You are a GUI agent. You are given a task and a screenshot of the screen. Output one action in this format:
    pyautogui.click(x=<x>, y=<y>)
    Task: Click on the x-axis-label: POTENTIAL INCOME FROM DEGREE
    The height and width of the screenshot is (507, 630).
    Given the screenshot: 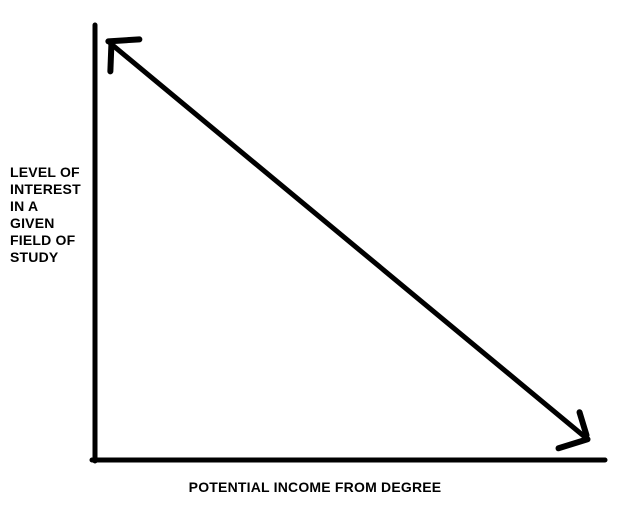 What is the action you would take?
    pyautogui.click(x=315, y=487)
    